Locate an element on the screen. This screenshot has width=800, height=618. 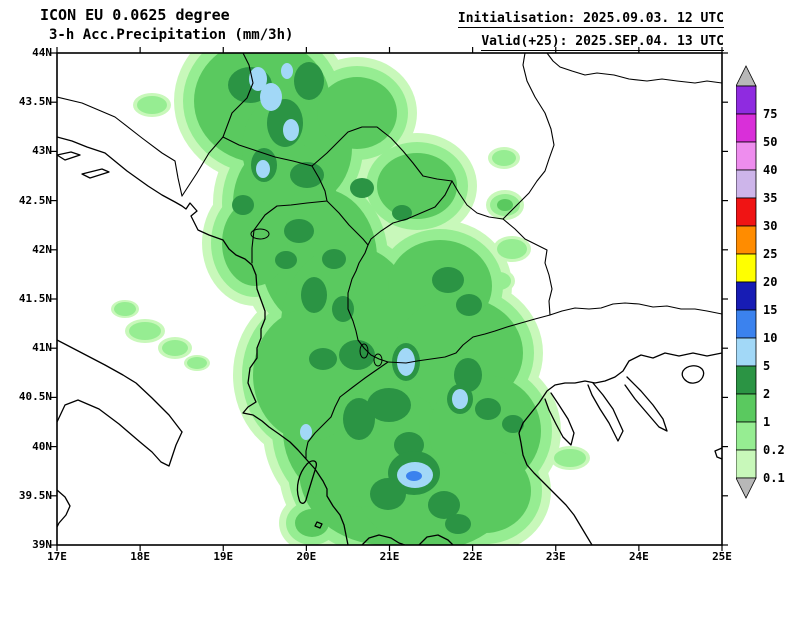
lon-label: 19E is located at coordinates (223, 556).